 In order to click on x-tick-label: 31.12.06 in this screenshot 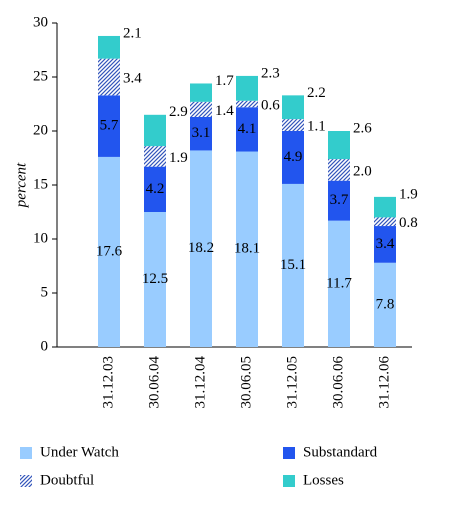, I will do `click(384, 382)`.